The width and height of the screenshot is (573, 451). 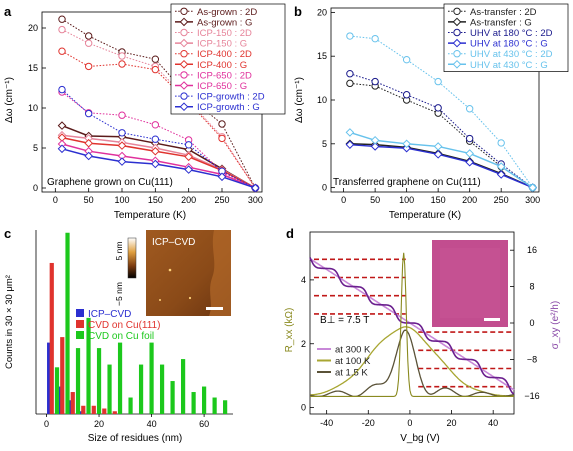 What do you see at coordinates (351, 373) in the screenshot?
I see `legend-entry: at 1.5 K` at bounding box center [351, 373].